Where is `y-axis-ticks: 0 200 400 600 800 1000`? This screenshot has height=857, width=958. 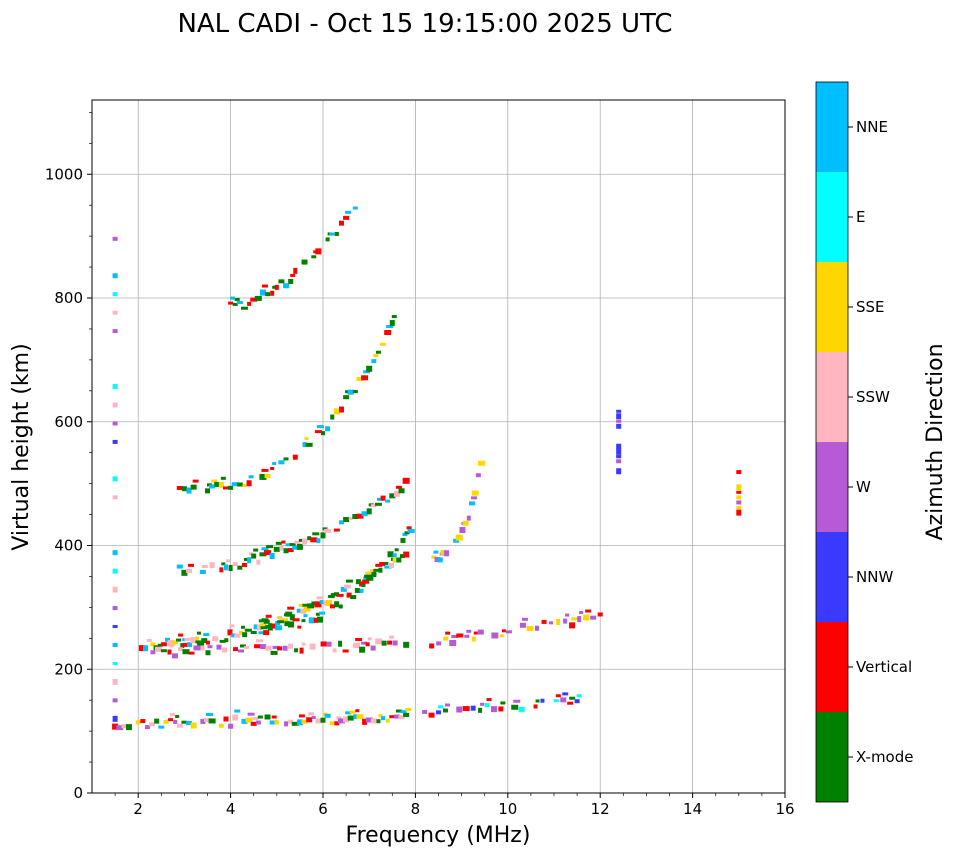
y-axis-ticks: 0 200 400 600 800 1000 is located at coordinates (68, 457).